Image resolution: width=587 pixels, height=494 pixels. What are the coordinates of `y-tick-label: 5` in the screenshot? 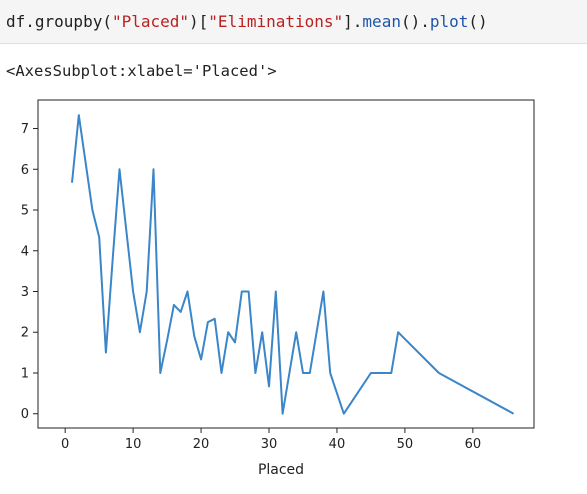 It's located at (25, 211).